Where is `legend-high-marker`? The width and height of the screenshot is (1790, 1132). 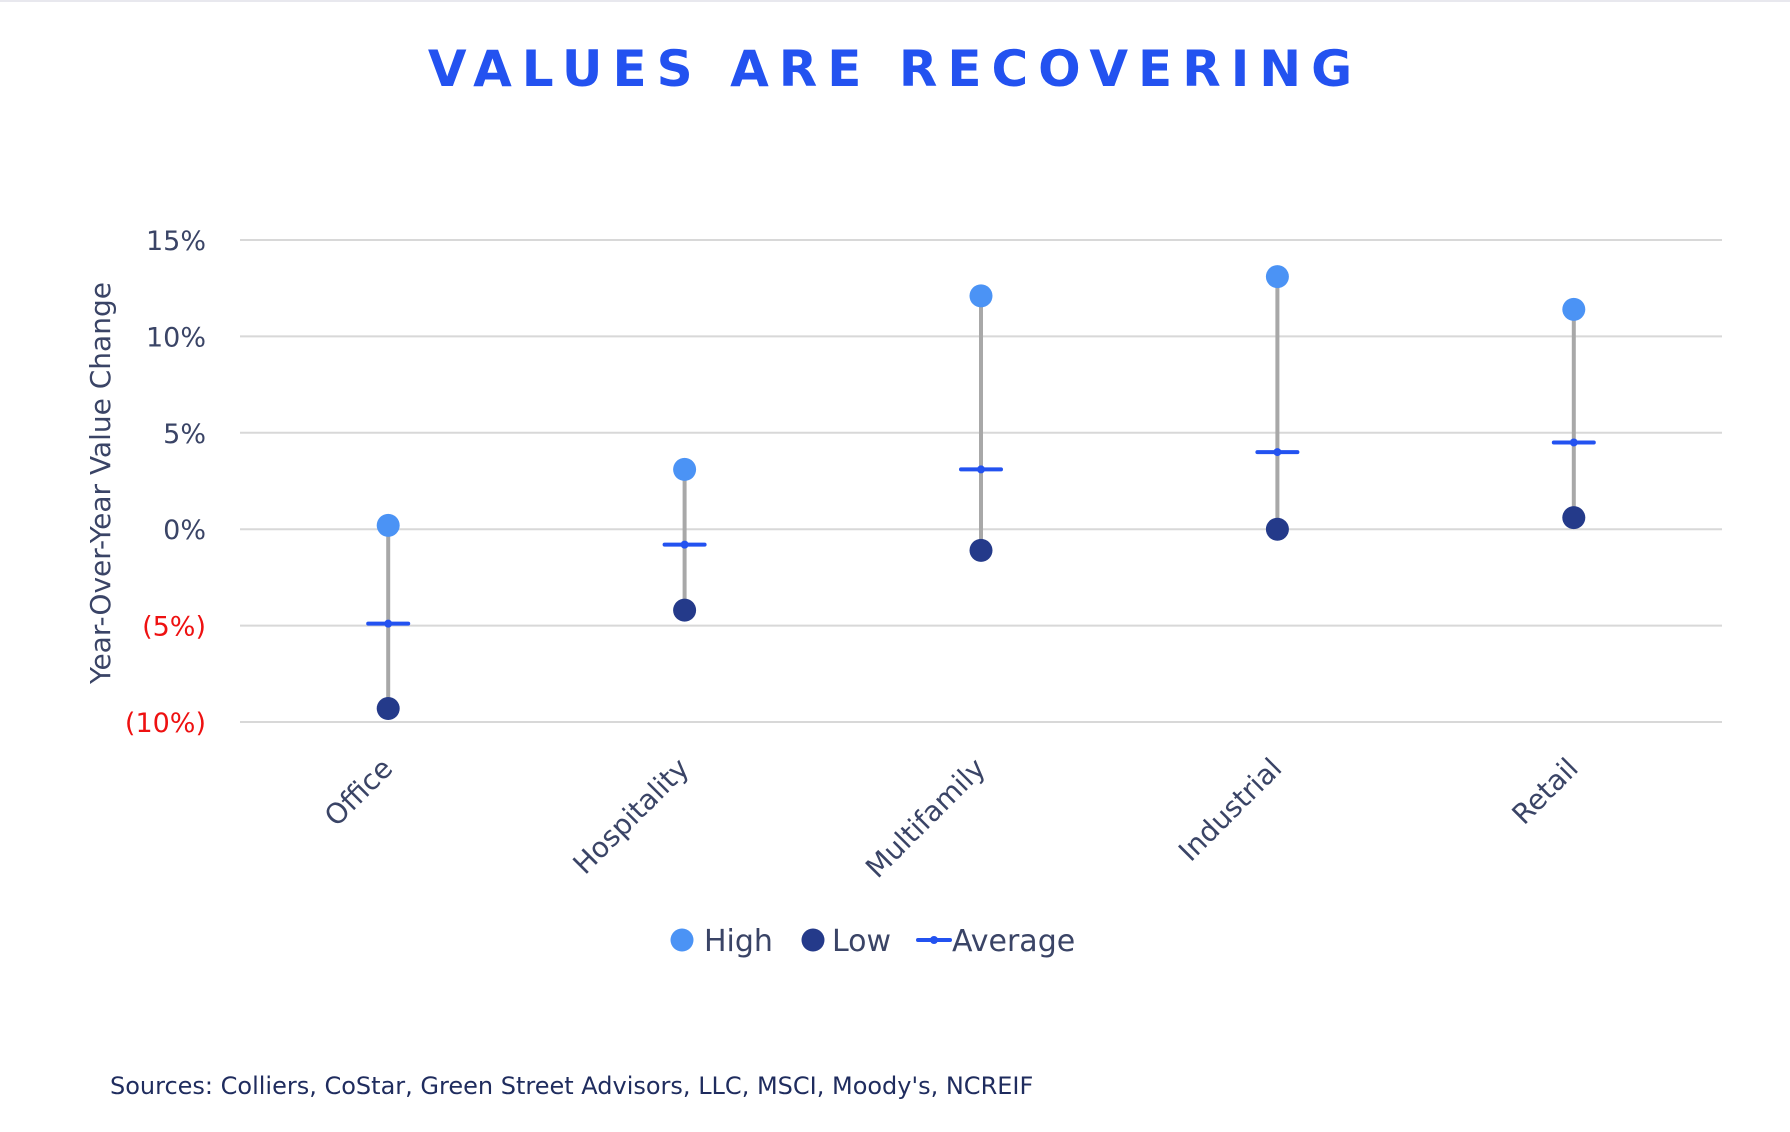 legend-high-marker is located at coordinates (682, 940).